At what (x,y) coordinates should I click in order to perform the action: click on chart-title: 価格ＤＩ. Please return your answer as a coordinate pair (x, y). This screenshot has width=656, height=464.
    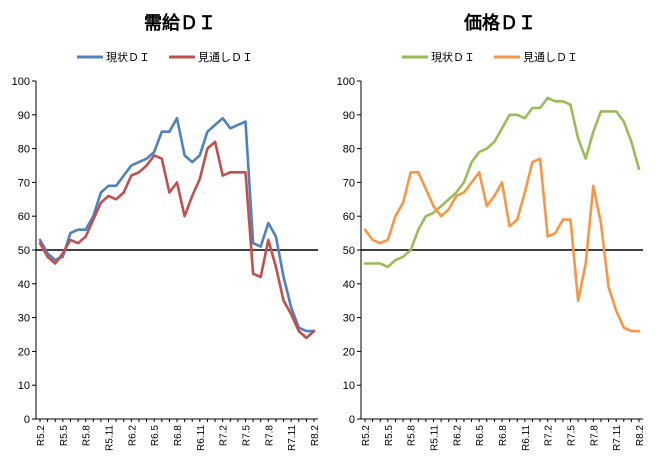
    Looking at the image, I should click on (499, 23).